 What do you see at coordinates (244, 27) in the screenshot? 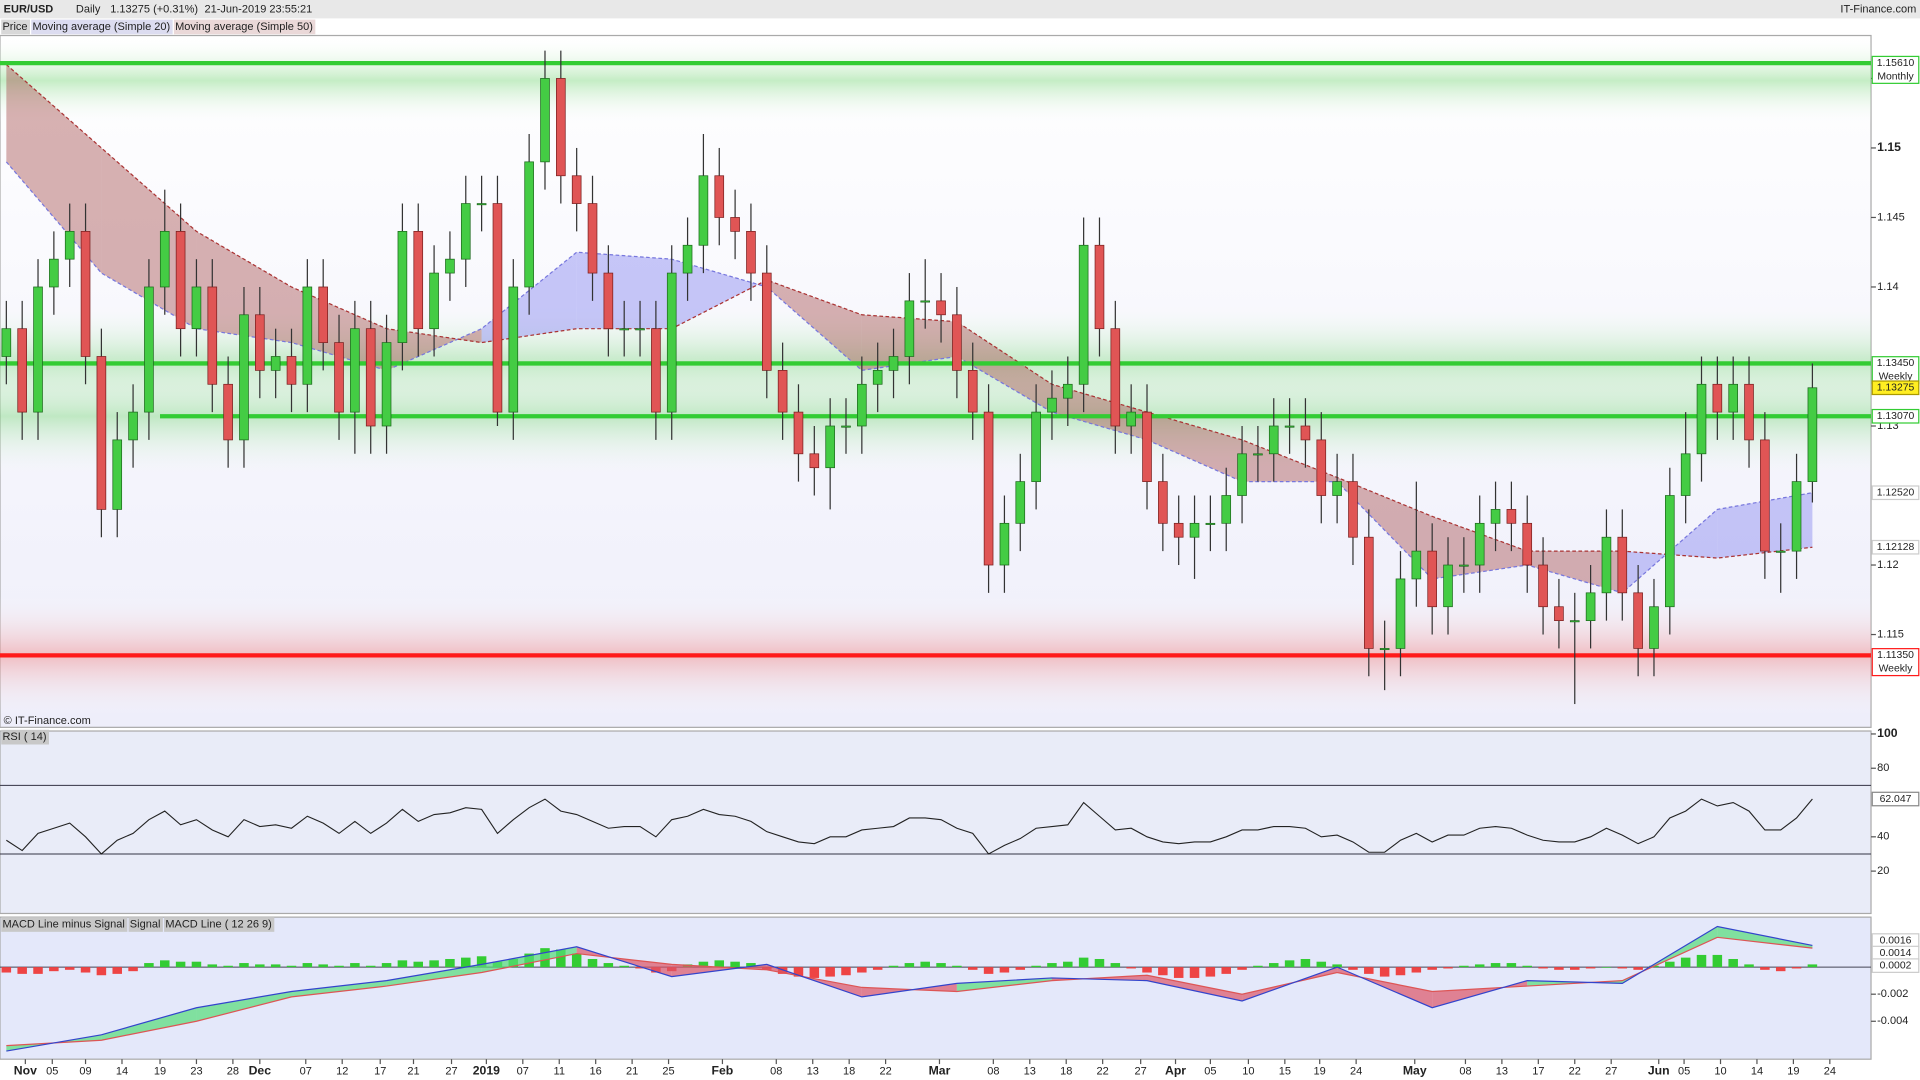
I see `legend-ma50: Moving average (Simple 50)` at bounding box center [244, 27].